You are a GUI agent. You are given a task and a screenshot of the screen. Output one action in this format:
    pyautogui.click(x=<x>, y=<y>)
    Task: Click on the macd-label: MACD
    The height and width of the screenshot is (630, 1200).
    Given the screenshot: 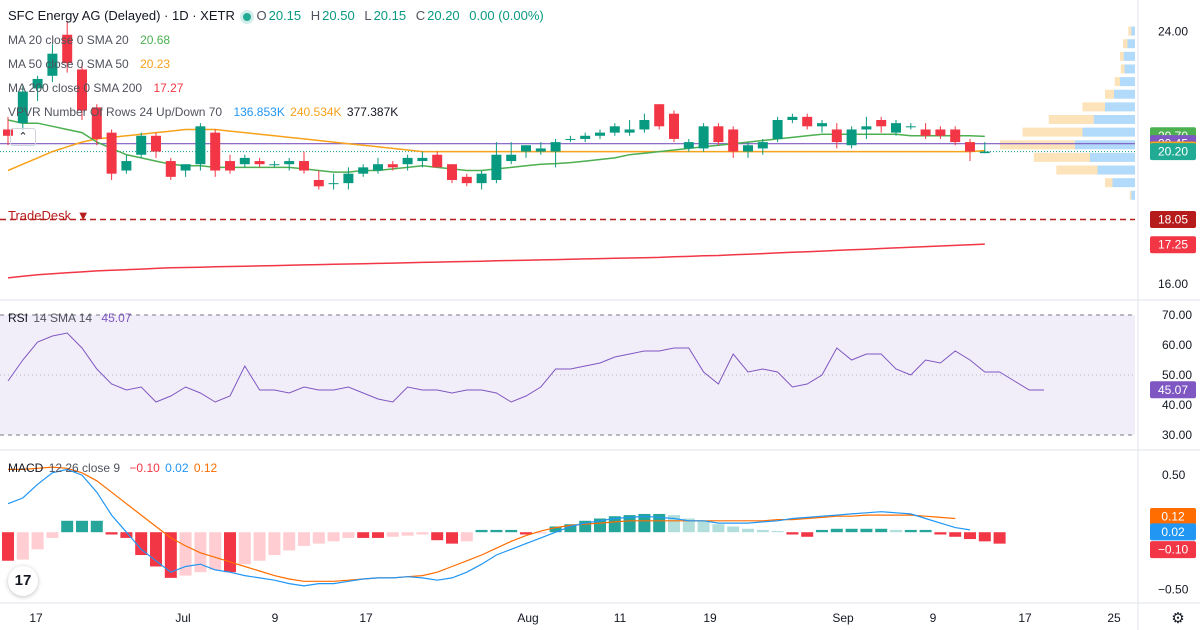 What is the action you would take?
    pyautogui.click(x=26, y=468)
    